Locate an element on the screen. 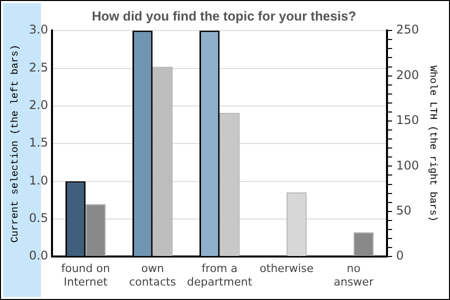 Image resolution: width=450 pixels, height=300 pixels. y-tick-label: 1.5 is located at coordinates (38, 143).